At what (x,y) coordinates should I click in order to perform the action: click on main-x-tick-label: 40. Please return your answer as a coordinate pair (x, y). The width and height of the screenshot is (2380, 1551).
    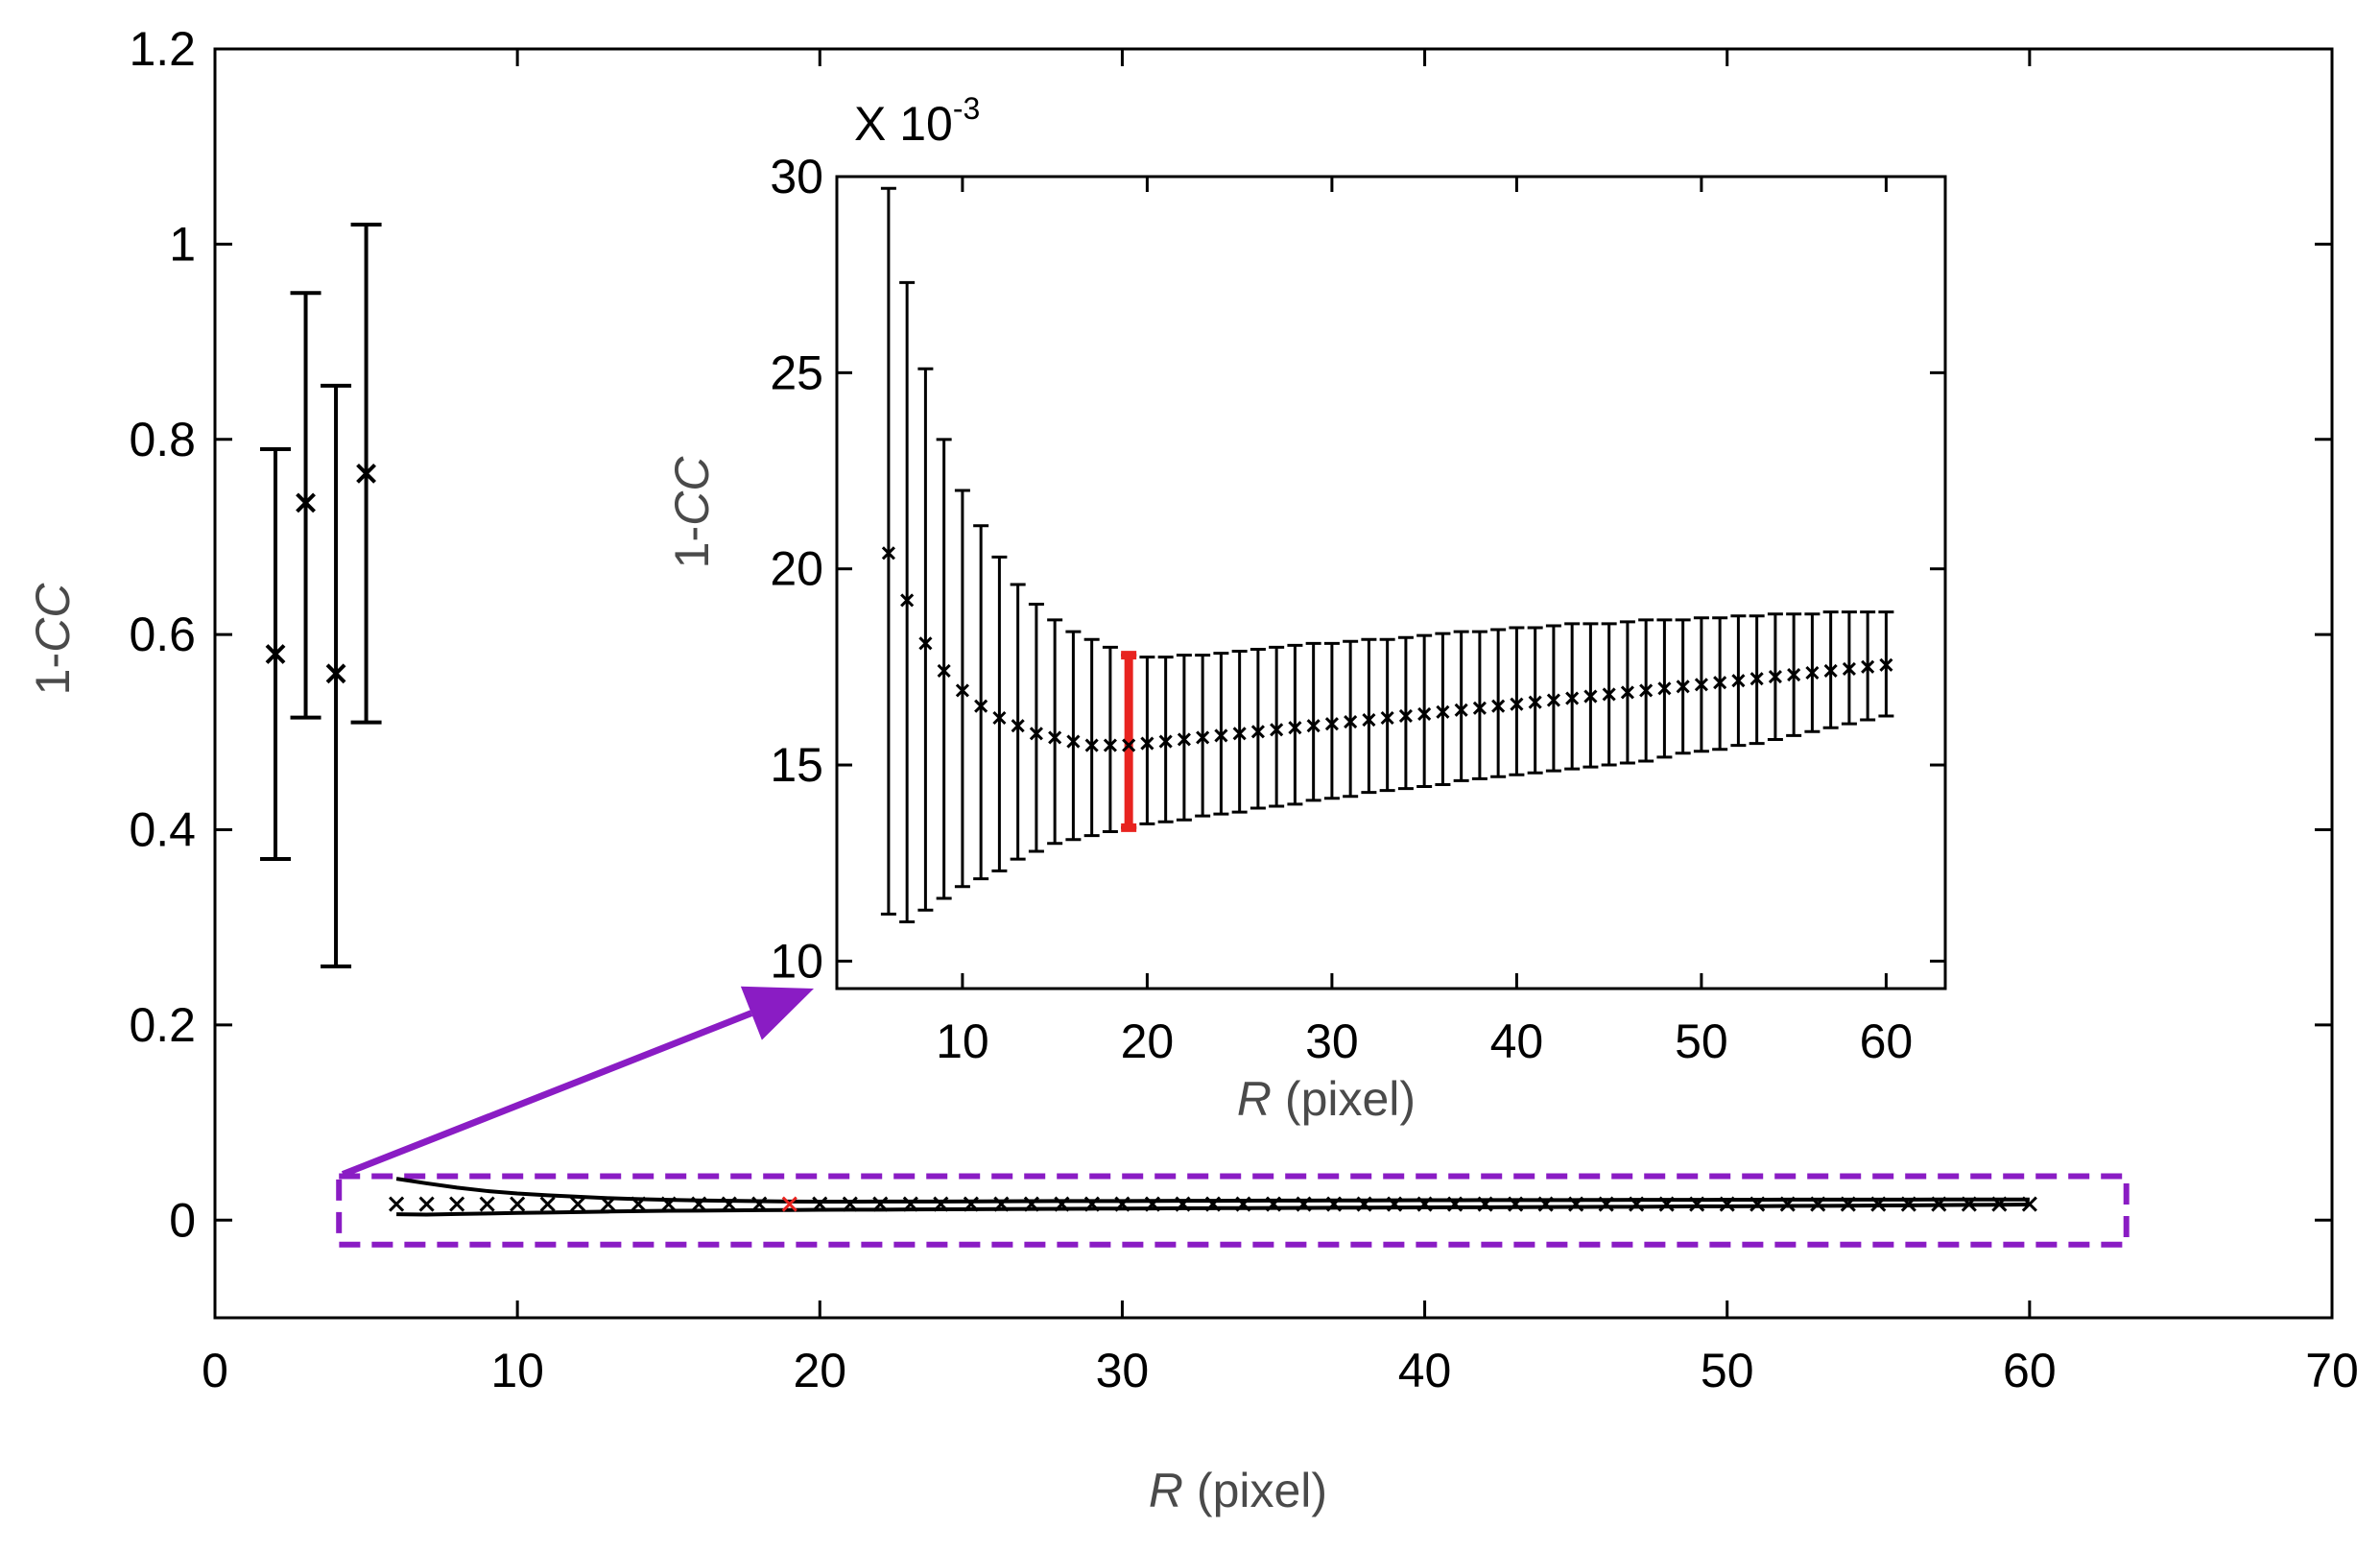
    Looking at the image, I should click on (1425, 1370).